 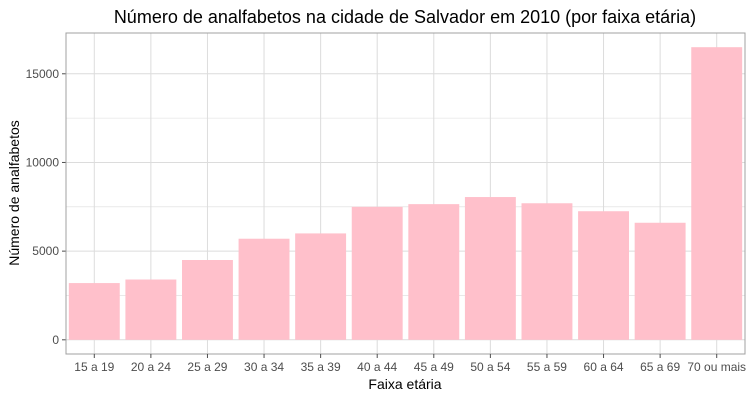 I want to click on x-tick-label: 60 a 64, so click(x=604, y=367).